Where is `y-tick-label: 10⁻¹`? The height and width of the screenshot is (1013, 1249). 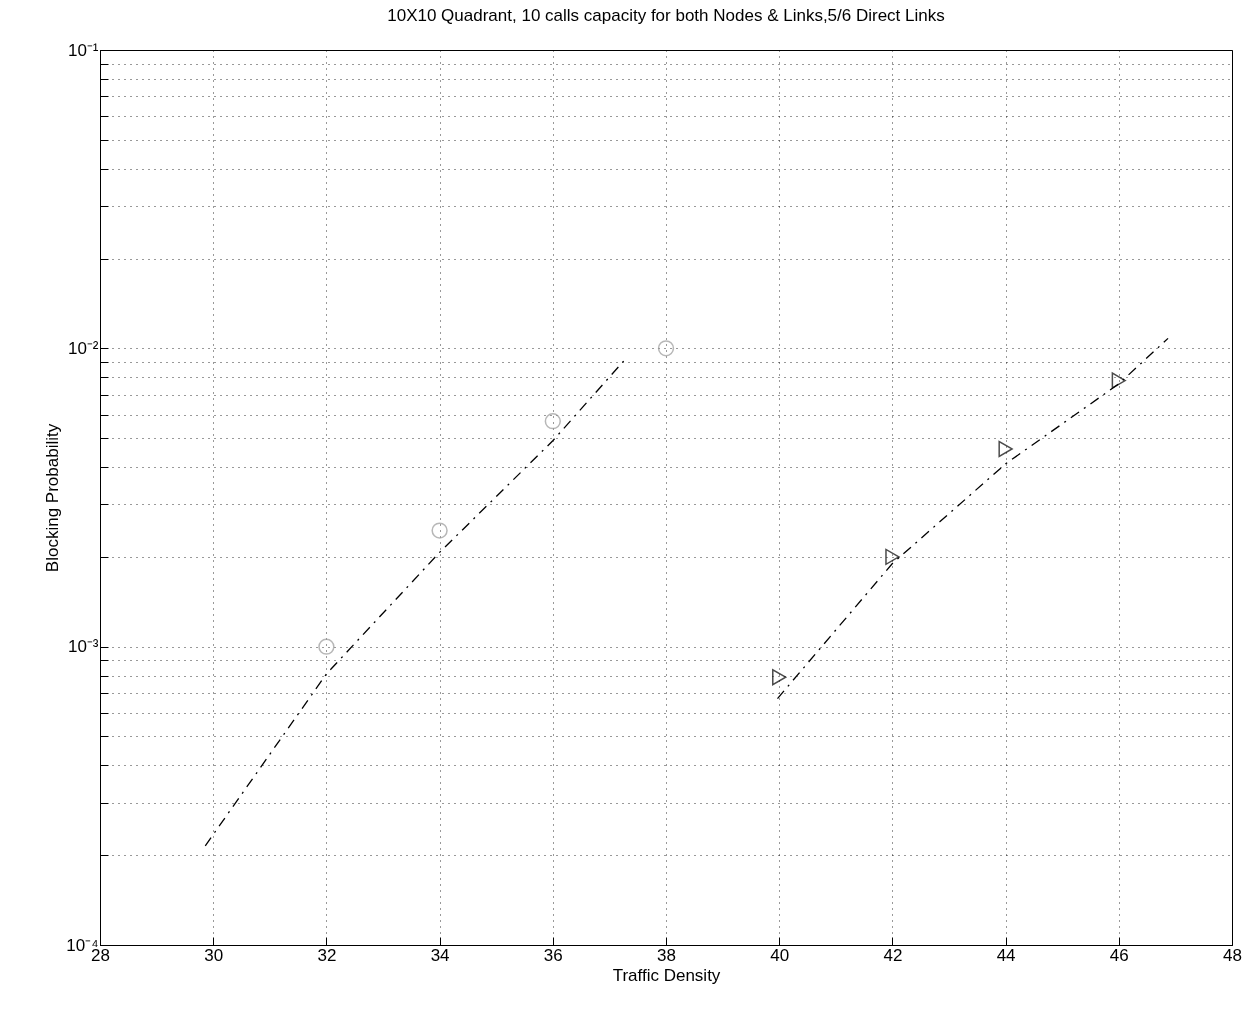
y-tick-label: 10⁻¹ is located at coordinates (83, 50).